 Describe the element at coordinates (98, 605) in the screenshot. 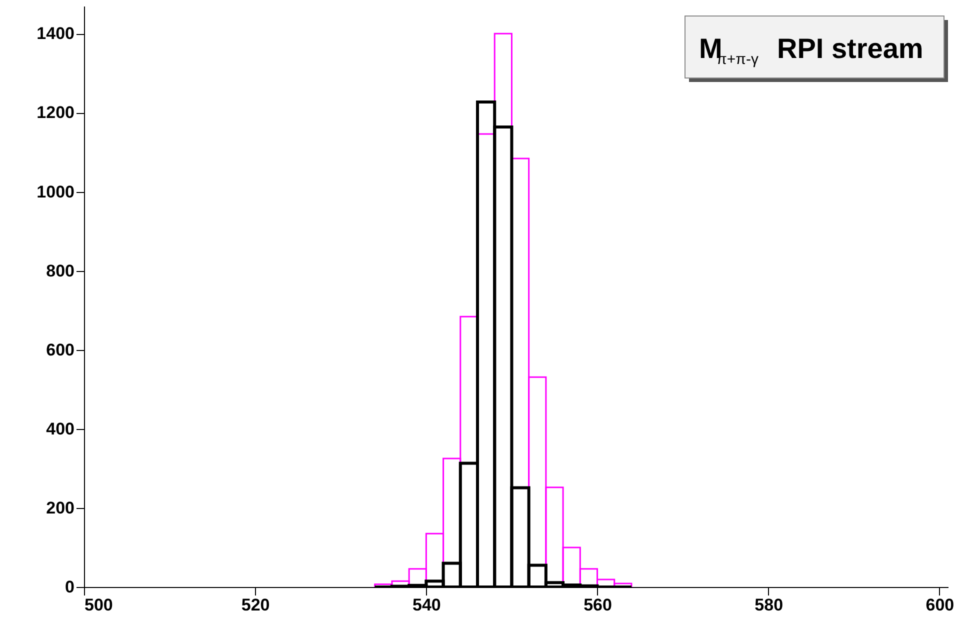

I see `x-tick-label: 500` at that location.